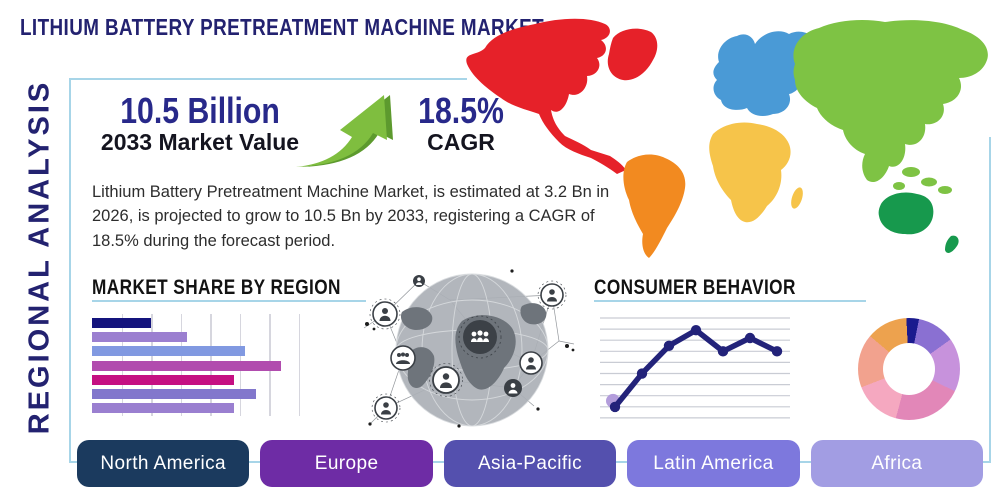 This screenshot has height=500, width=1000. What do you see at coordinates (229, 301) in the screenshot?
I see `bar-chart-title-underline` at bounding box center [229, 301].